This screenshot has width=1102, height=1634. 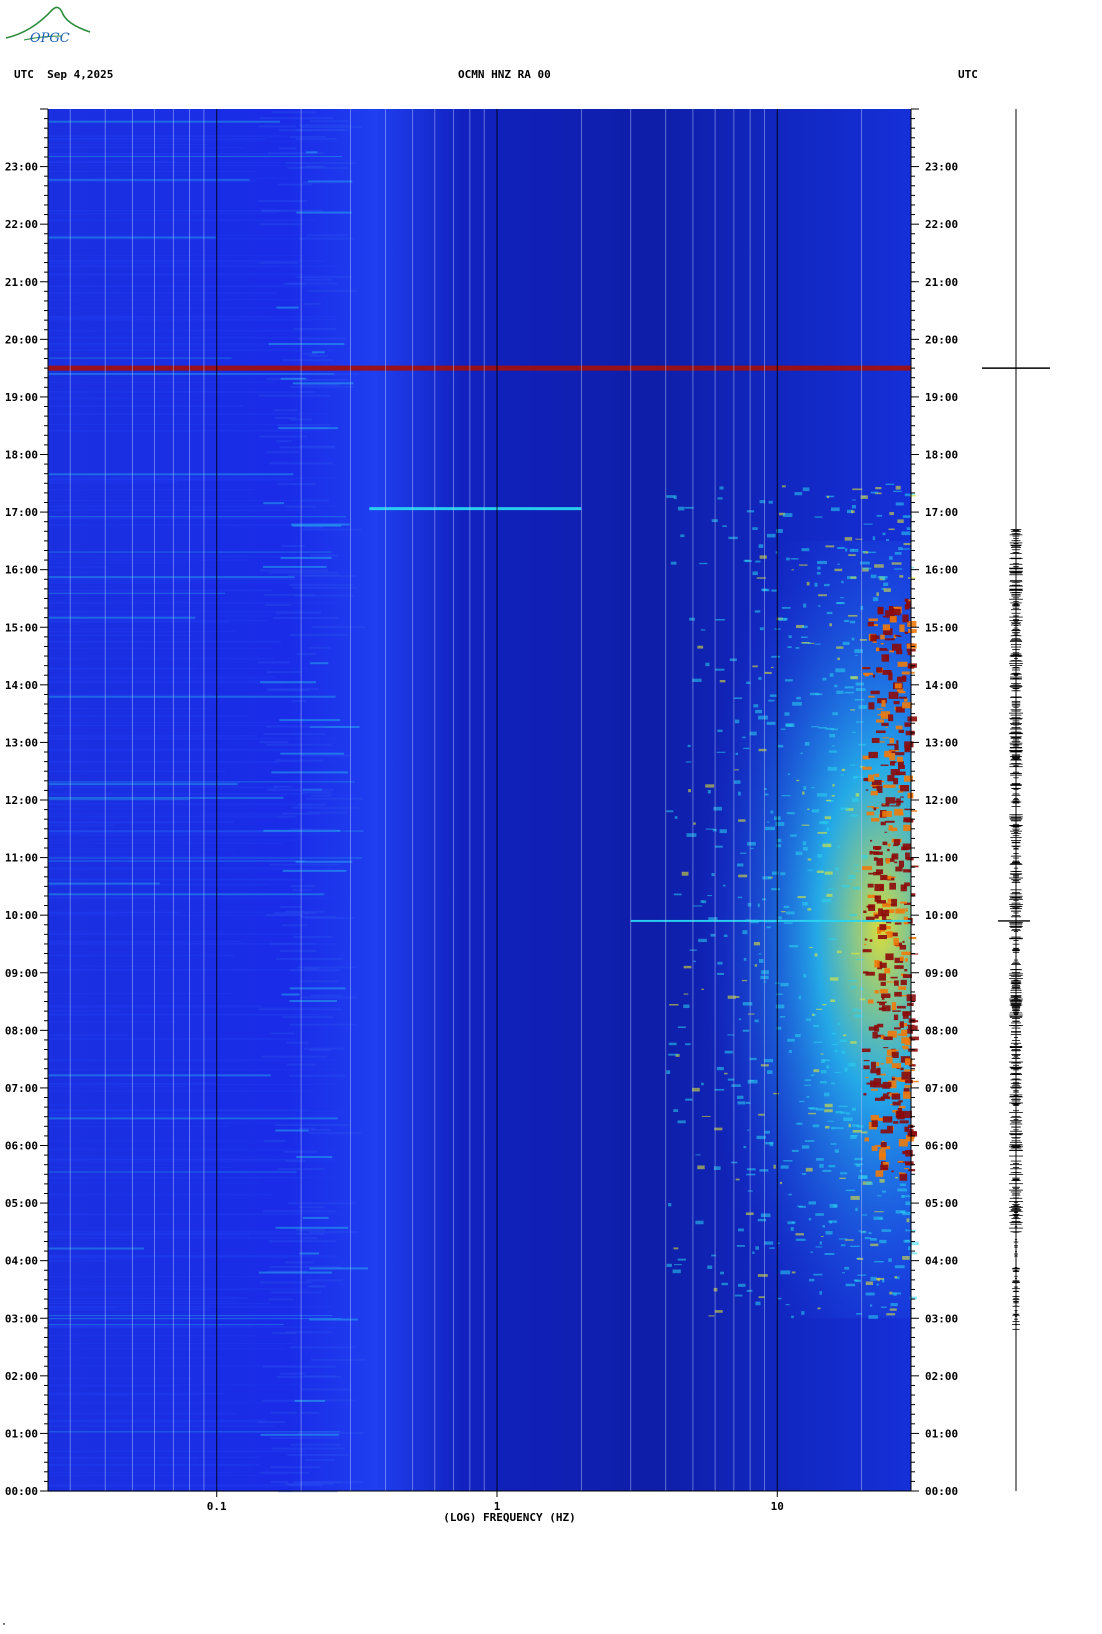 What do you see at coordinates (941, 1146) in the screenshot?
I see `y-tick-label-right: 06:00` at bounding box center [941, 1146].